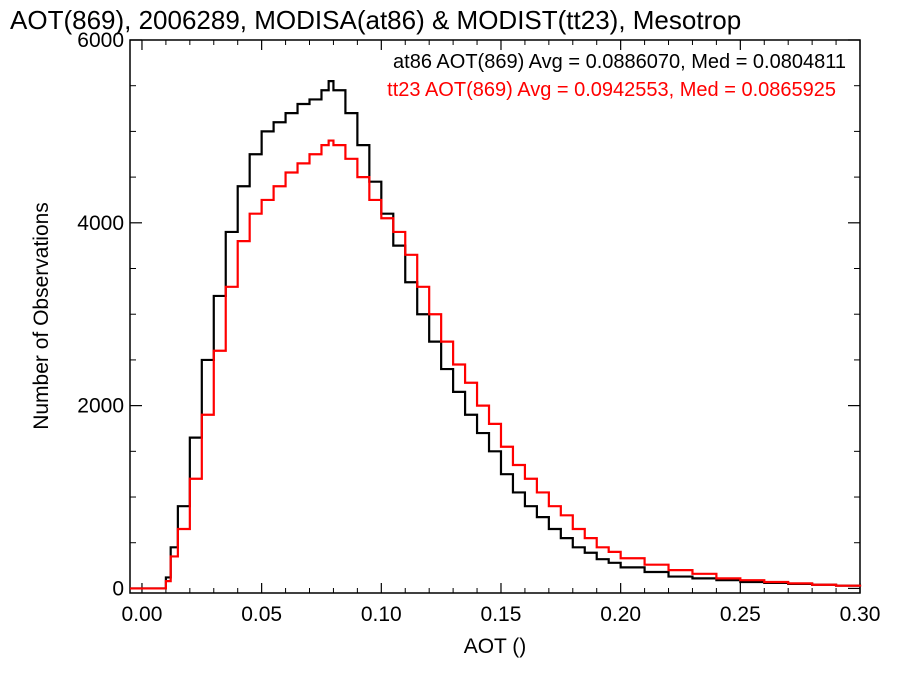 The height and width of the screenshot is (675, 900). What do you see at coordinates (100, 223) in the screenshot?
I see `y-tick-label: 4000` at bounding box center [100, 223].